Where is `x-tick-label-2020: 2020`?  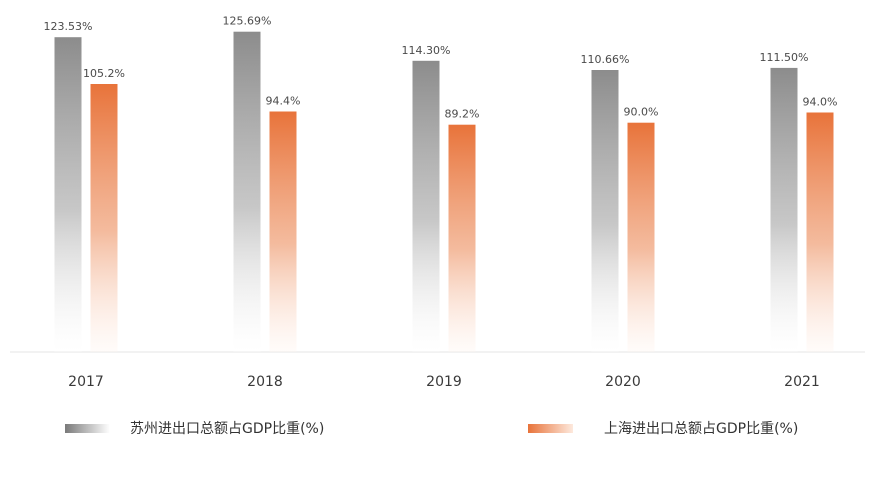
x-tick-label-2020: 2020 is located at coordinates (623, 382).